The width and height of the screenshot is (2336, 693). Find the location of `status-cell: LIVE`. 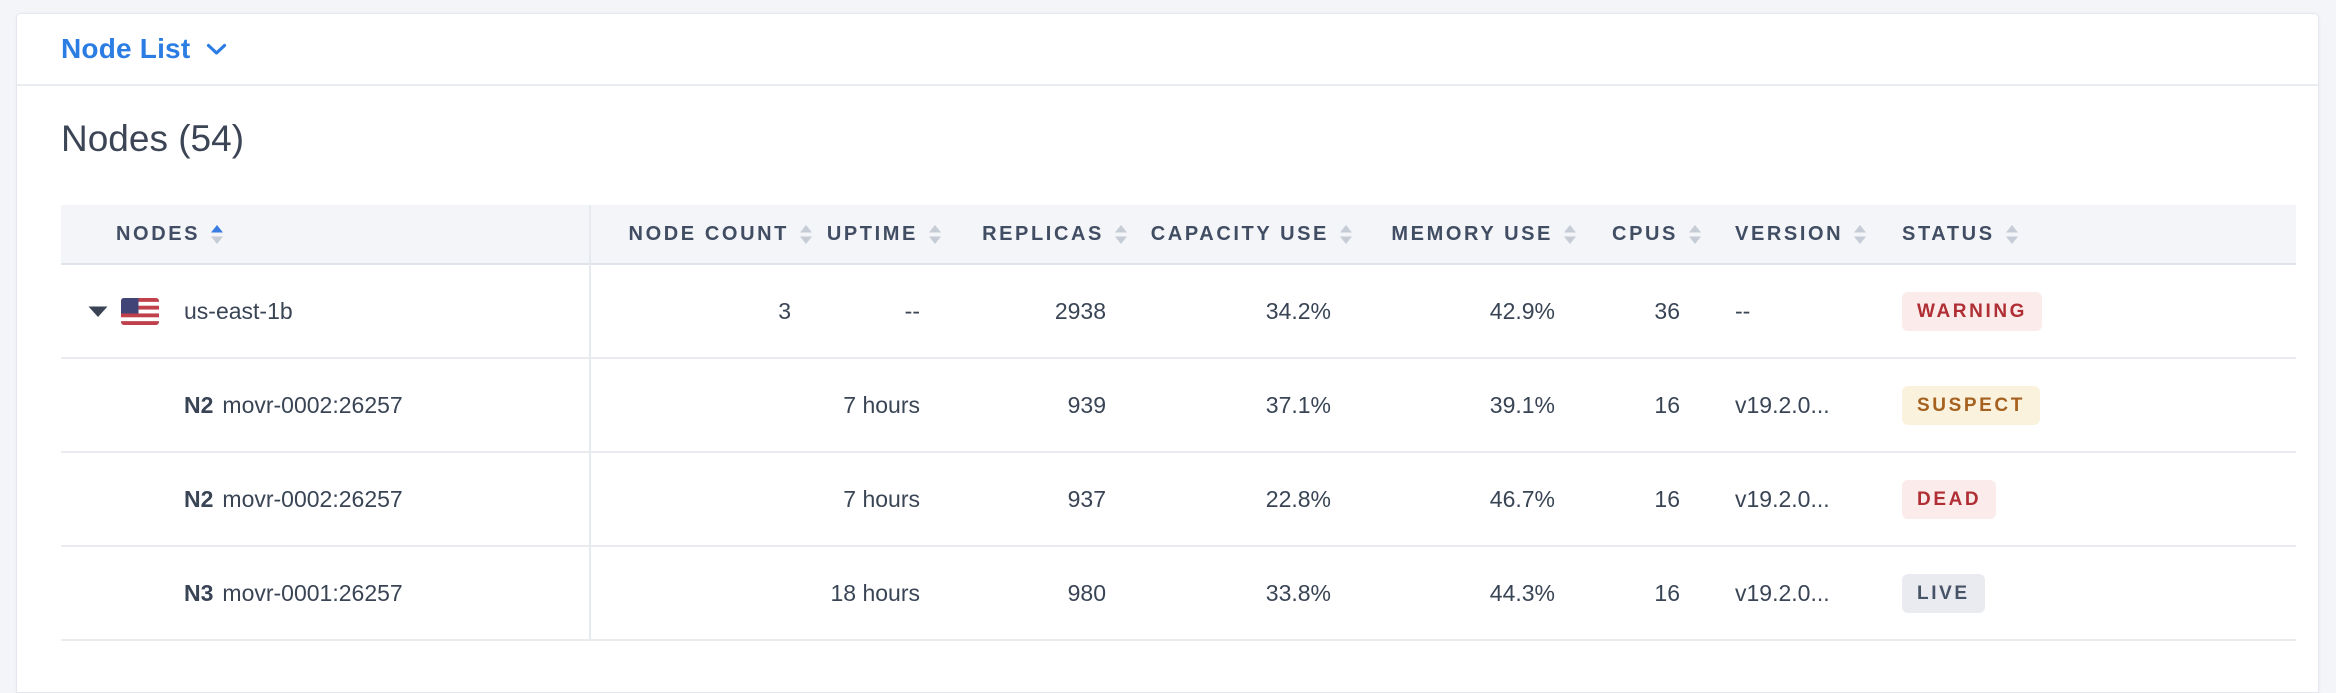

status-cell: LIVE is located at coordinates (2086, 593).